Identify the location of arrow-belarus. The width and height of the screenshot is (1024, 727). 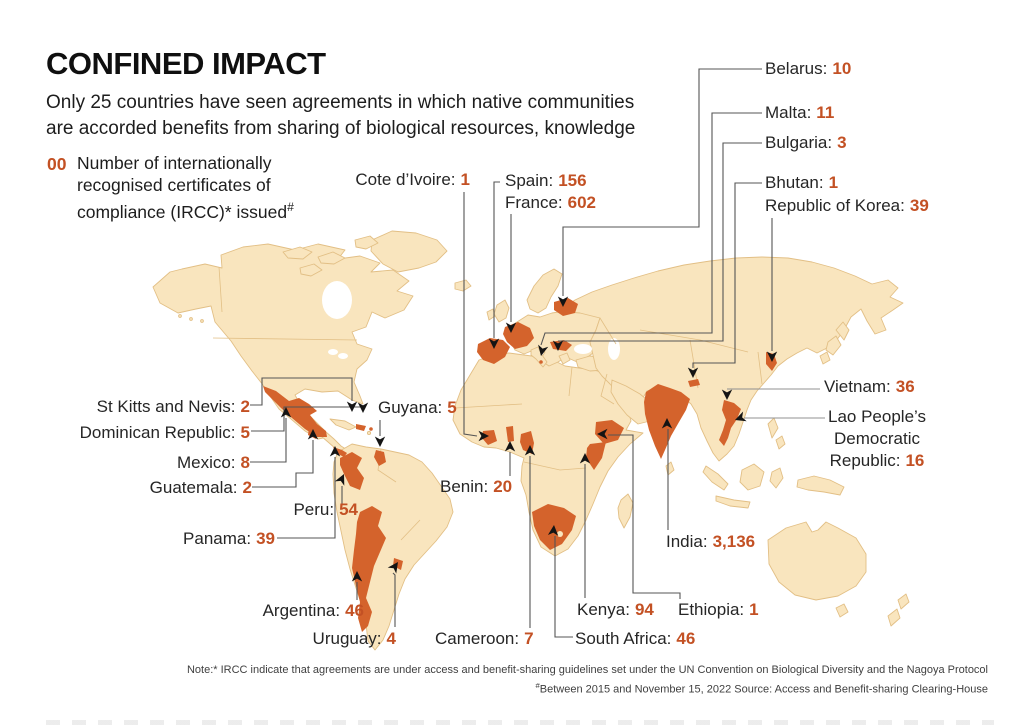
(563, 301).